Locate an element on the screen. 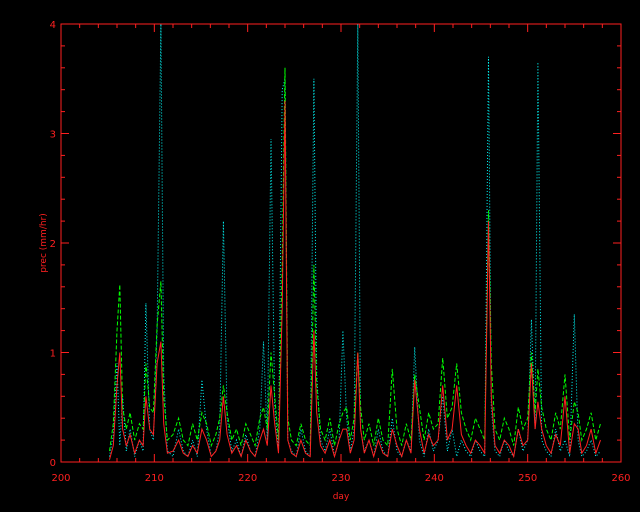  x-tick-label: 200 is located at coordinates (60, 478).